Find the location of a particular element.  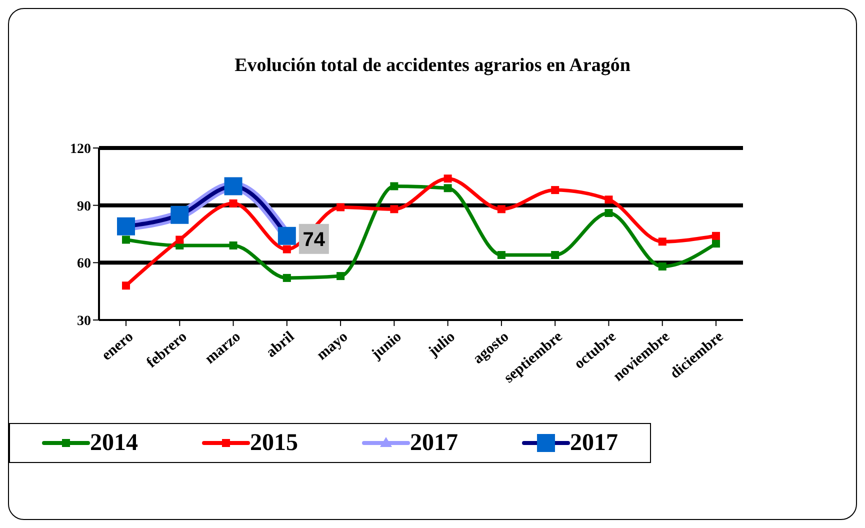

x-tick-label: julio is located at coordinates (441, 344).